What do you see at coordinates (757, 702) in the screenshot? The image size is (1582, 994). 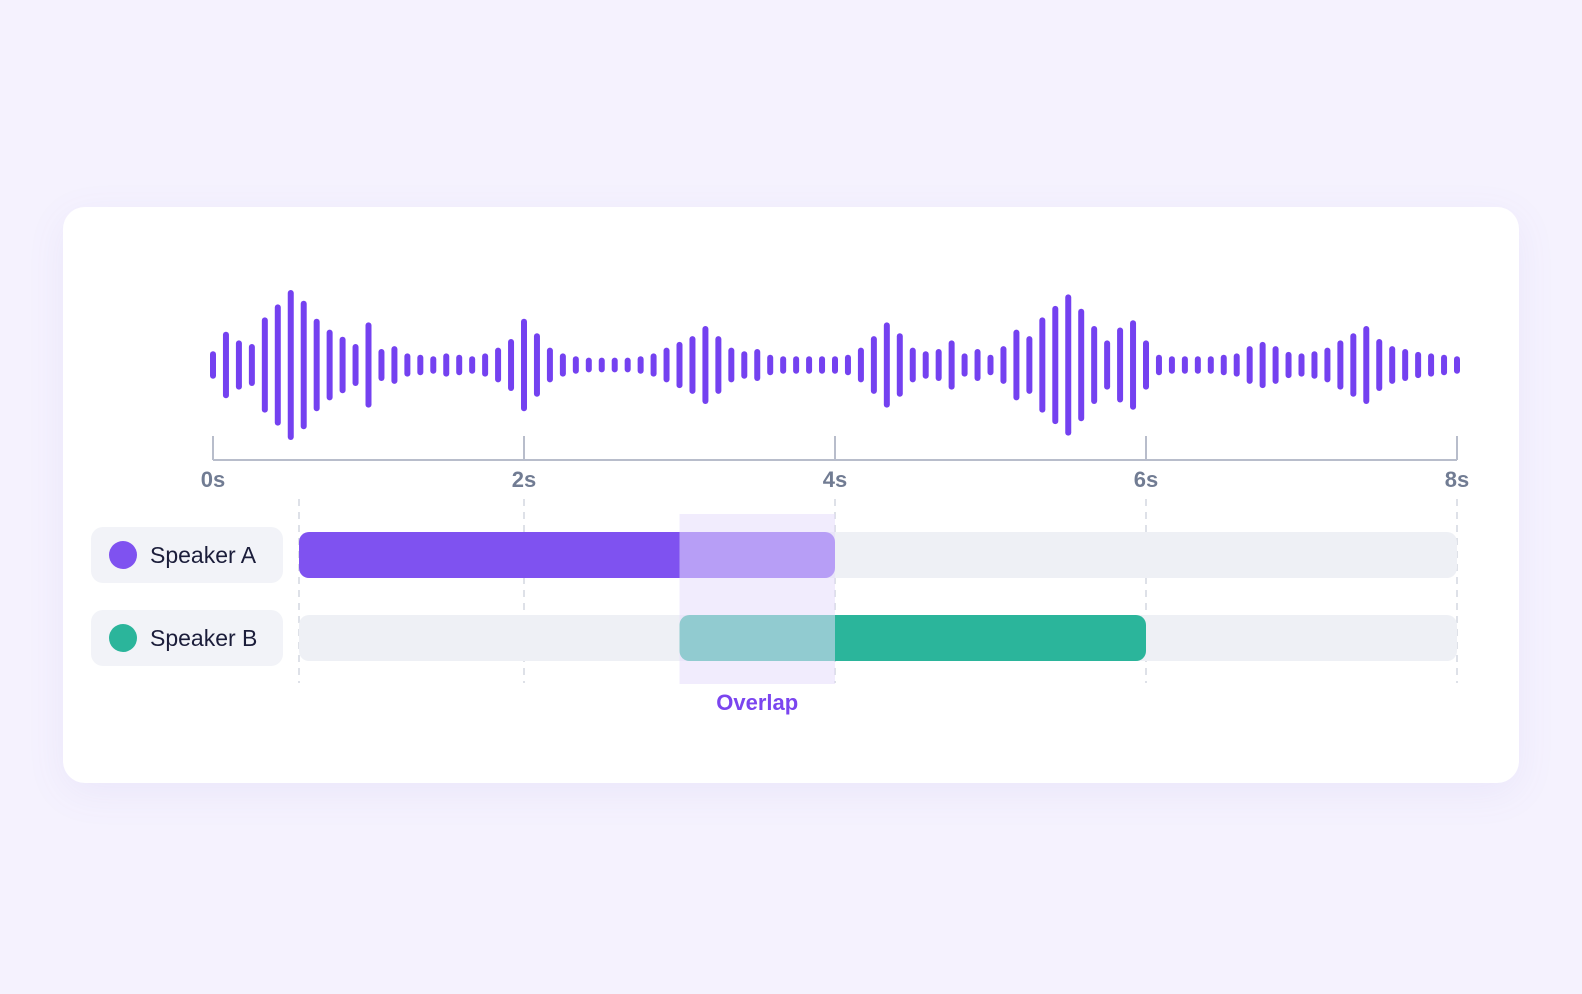 I see `overlap-label: Overlap` at bounding box center [757, 702].